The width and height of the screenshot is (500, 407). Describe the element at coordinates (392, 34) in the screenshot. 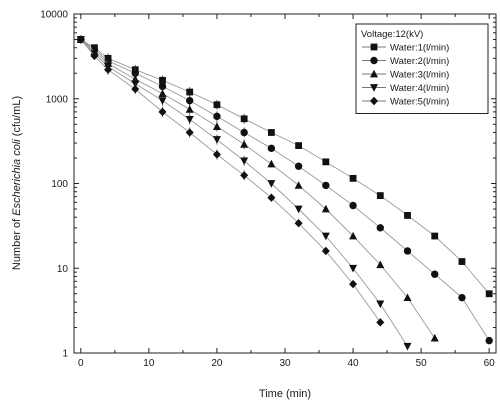

I see `legend-title: Voltage:12(kV)` at that location.